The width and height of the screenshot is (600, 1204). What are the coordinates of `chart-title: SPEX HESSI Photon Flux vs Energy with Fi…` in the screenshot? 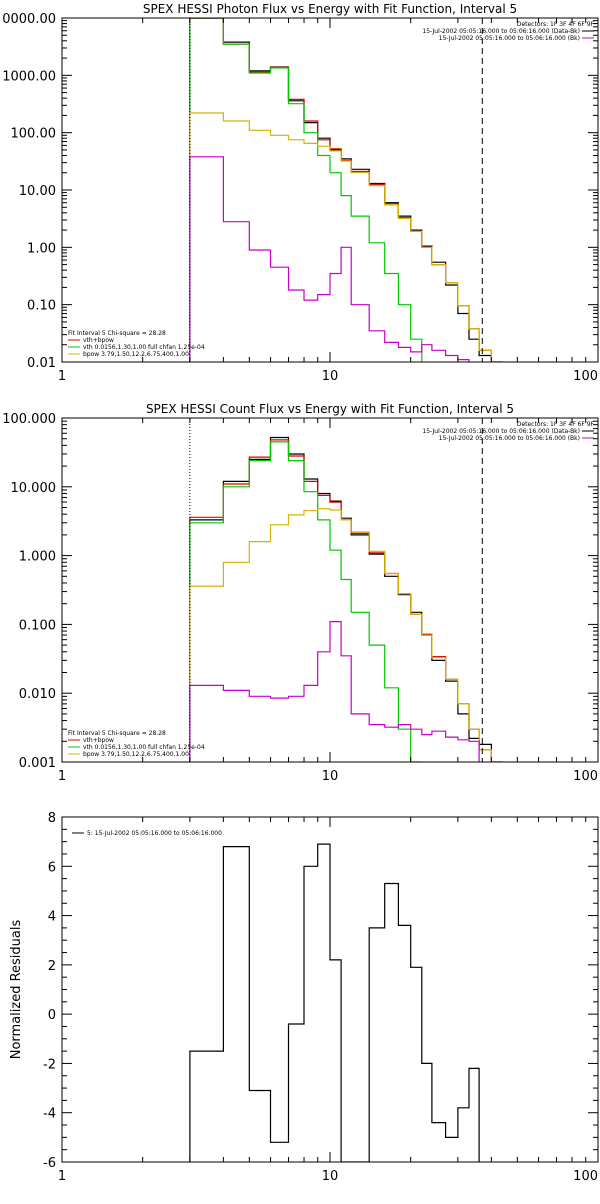 It's located at (330, 9).